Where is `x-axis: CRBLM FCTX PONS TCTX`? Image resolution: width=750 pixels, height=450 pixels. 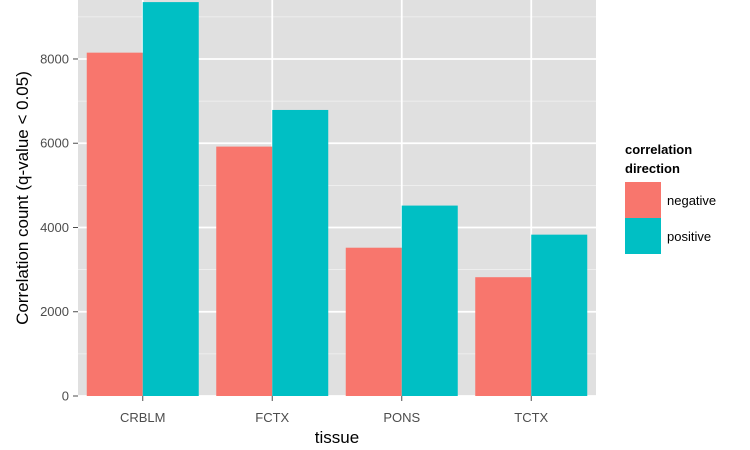
x-axis: CRBLM FCTX PONS TCTX is located at coordinates (334, 410).